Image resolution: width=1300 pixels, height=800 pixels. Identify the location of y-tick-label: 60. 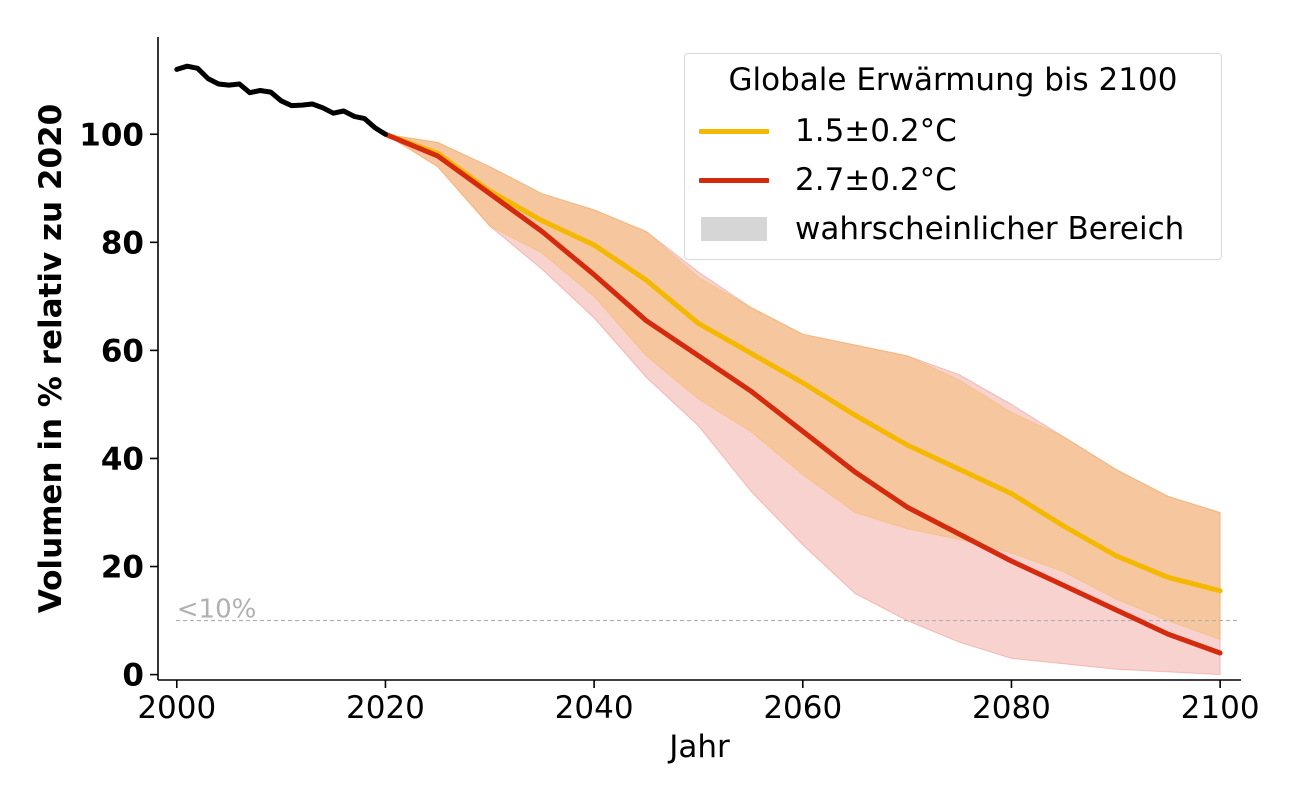
(122, 351).